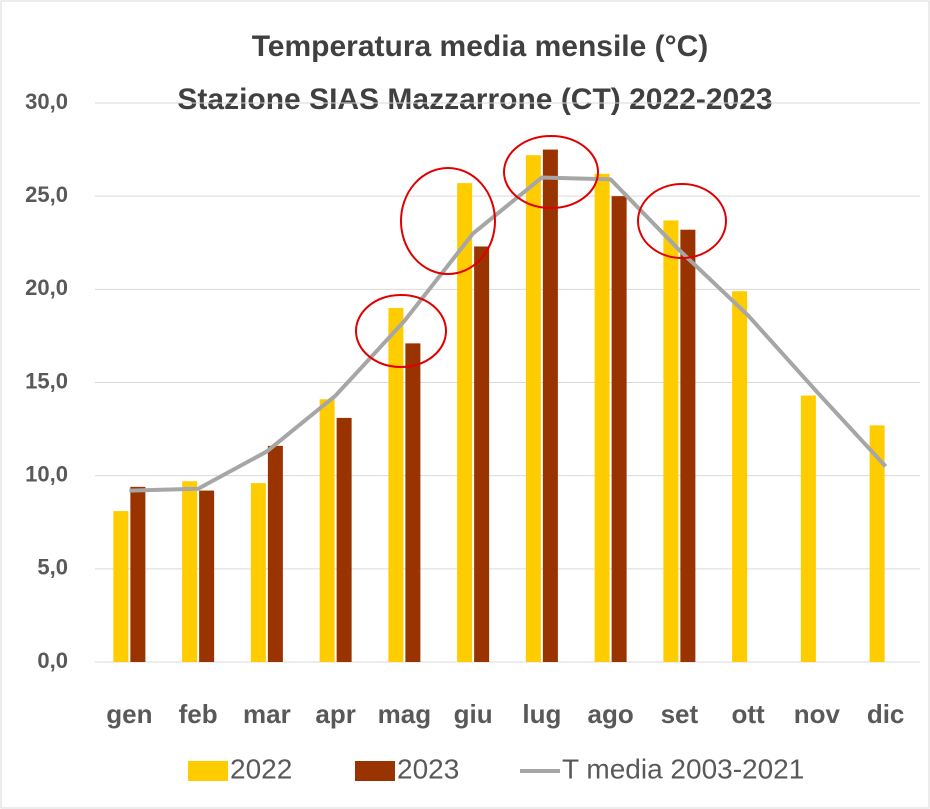  I want to click on legend-label: 2023, so click(428, 768).